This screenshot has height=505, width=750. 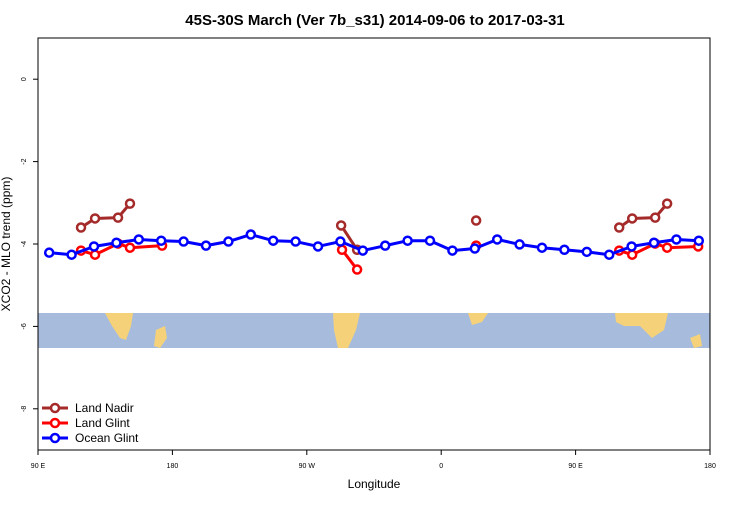 What do you see at coordinates (24, 409) in the screenshot?
I see `y-tick-label: -8` at bounding box center [24, 409].